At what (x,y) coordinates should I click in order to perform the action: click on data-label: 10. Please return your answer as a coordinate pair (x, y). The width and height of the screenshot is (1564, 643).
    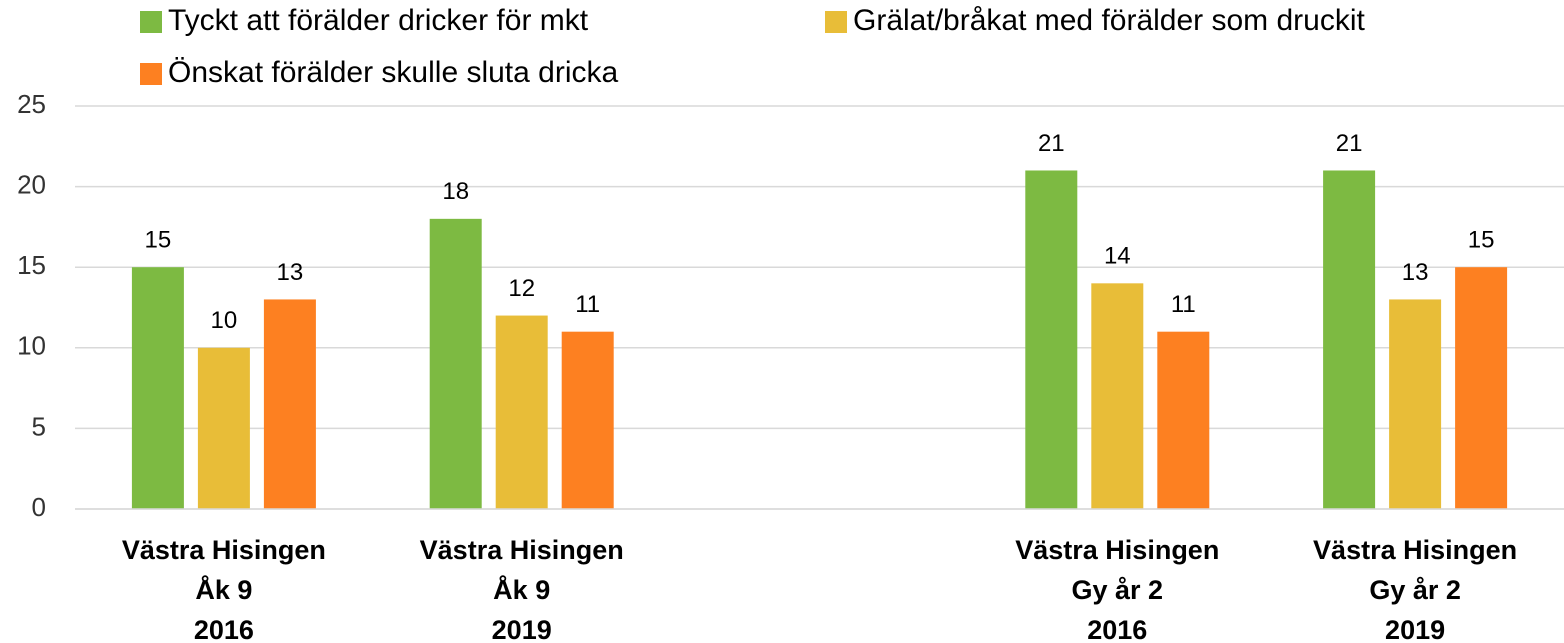
    Looking at the image, I should click on (224, 320).